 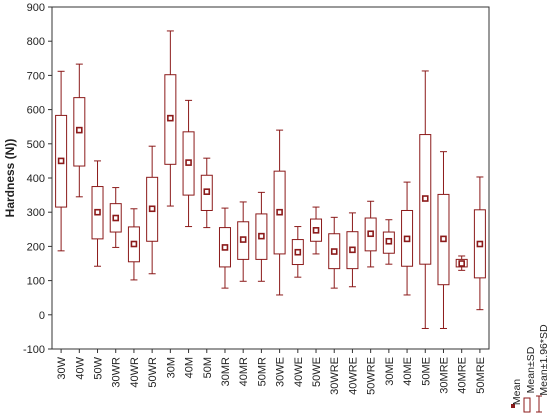 What do you see at coordinates (36, 213) in the screenshot?
I see `y-tick-label: 300` at bounding box center [36, 213].